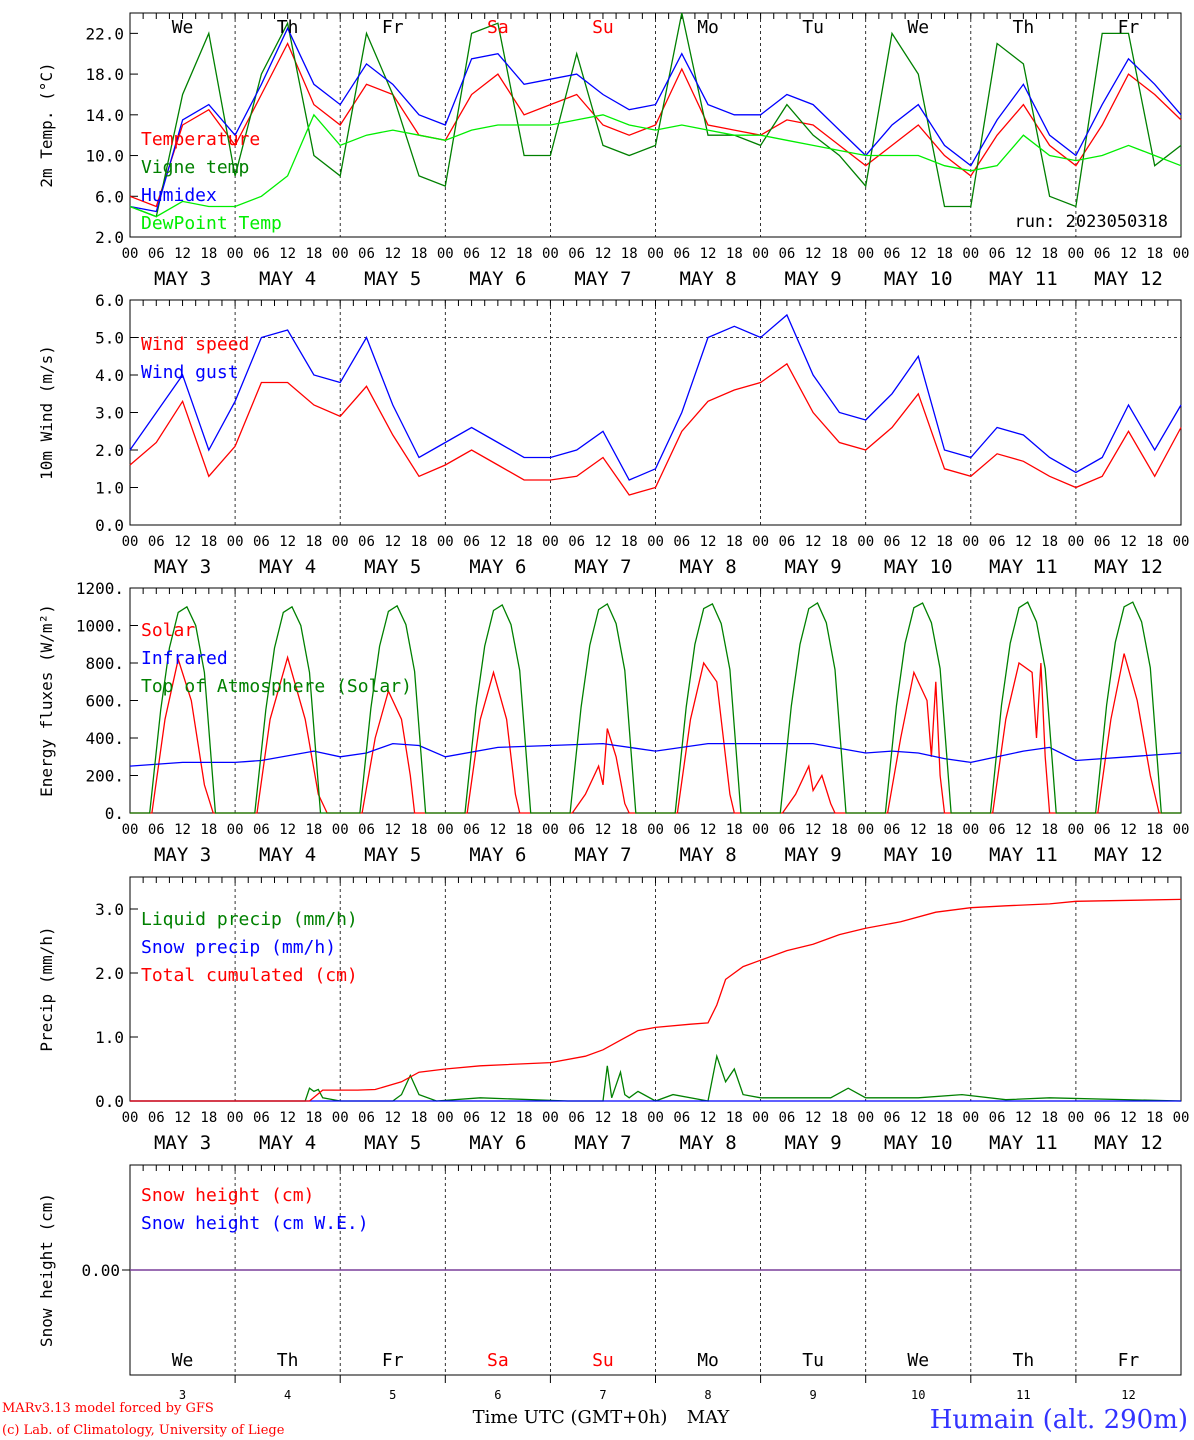  What do you see at coordinates (918, 855) in the screenshot?
I see `date-label: MAY 10` at bounding box center [918, 855].